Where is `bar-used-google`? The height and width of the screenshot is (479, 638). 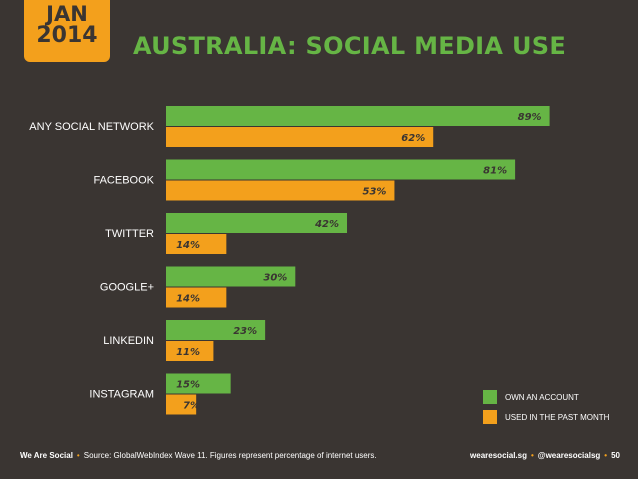 bar-used-google is located at coordinates (196, 297).